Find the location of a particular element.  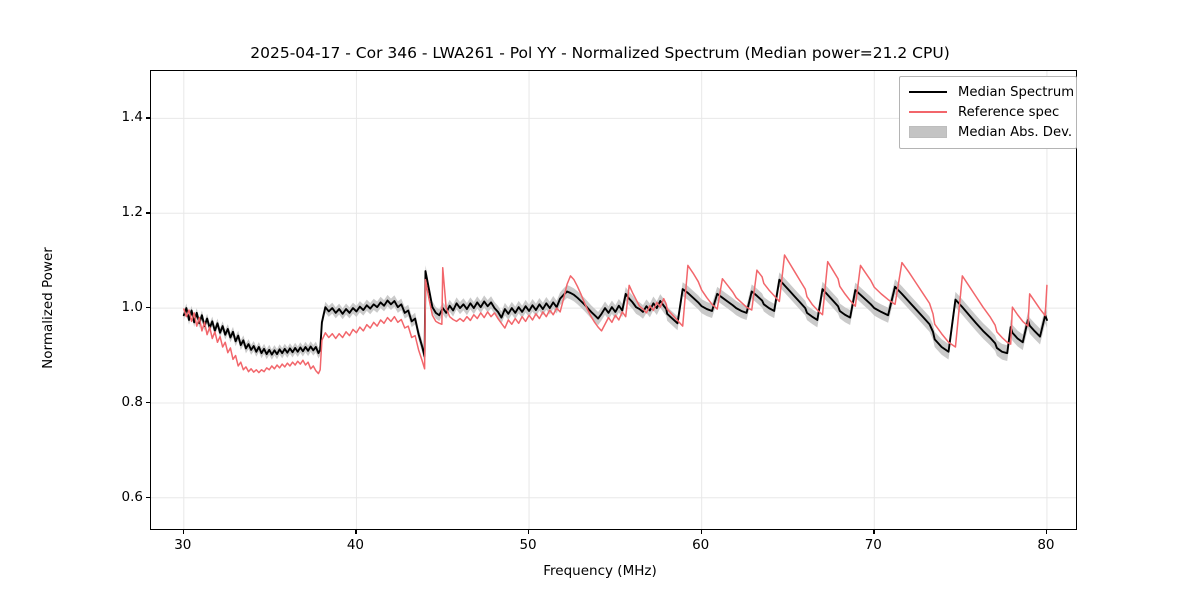

y-tick-label: 1.0 is located at coordinates (132, 307).